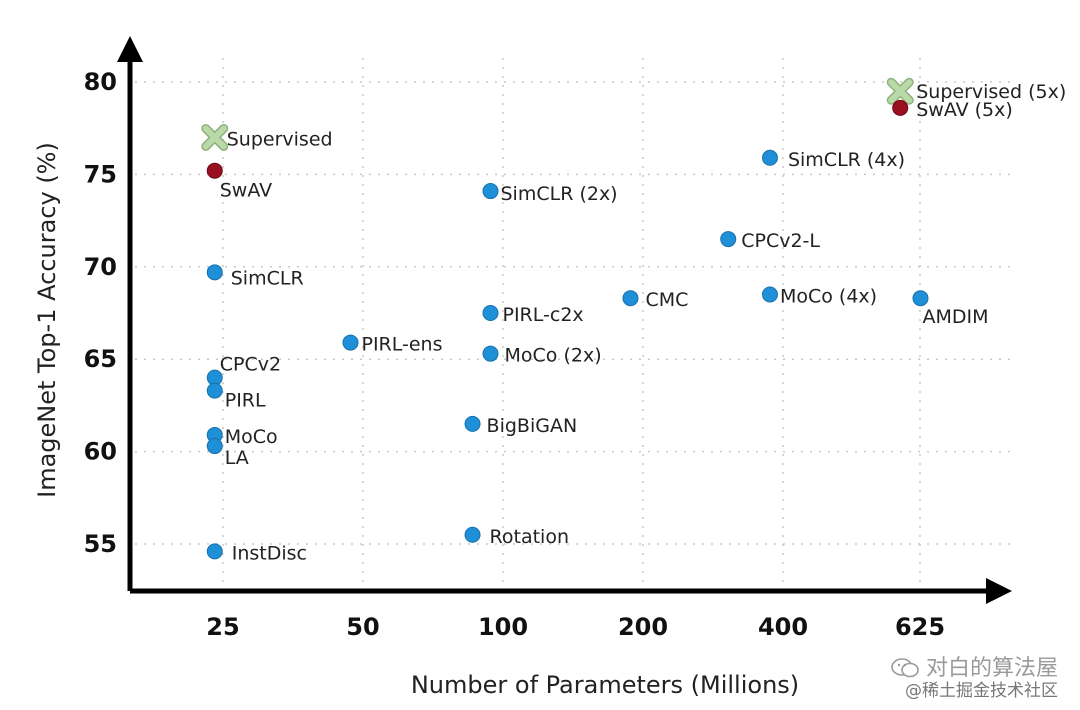 The width and height of the screenshot is (1080, 710). What do you see at coordinates (100, 544) in the screenshot?
I see `y-tick-label: 55` at bounding box center [100, 544].